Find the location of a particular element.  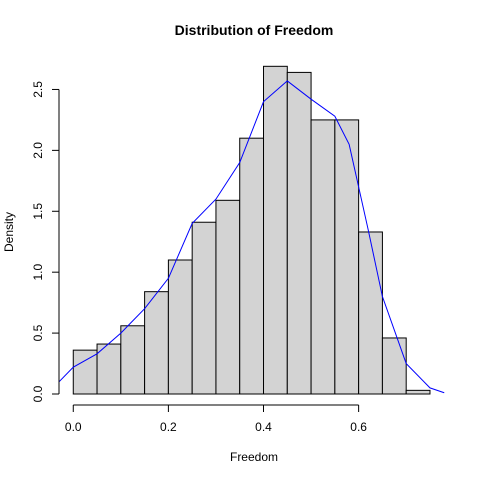

x-tick-label: 0.0 is located at coordinates (73, 427).